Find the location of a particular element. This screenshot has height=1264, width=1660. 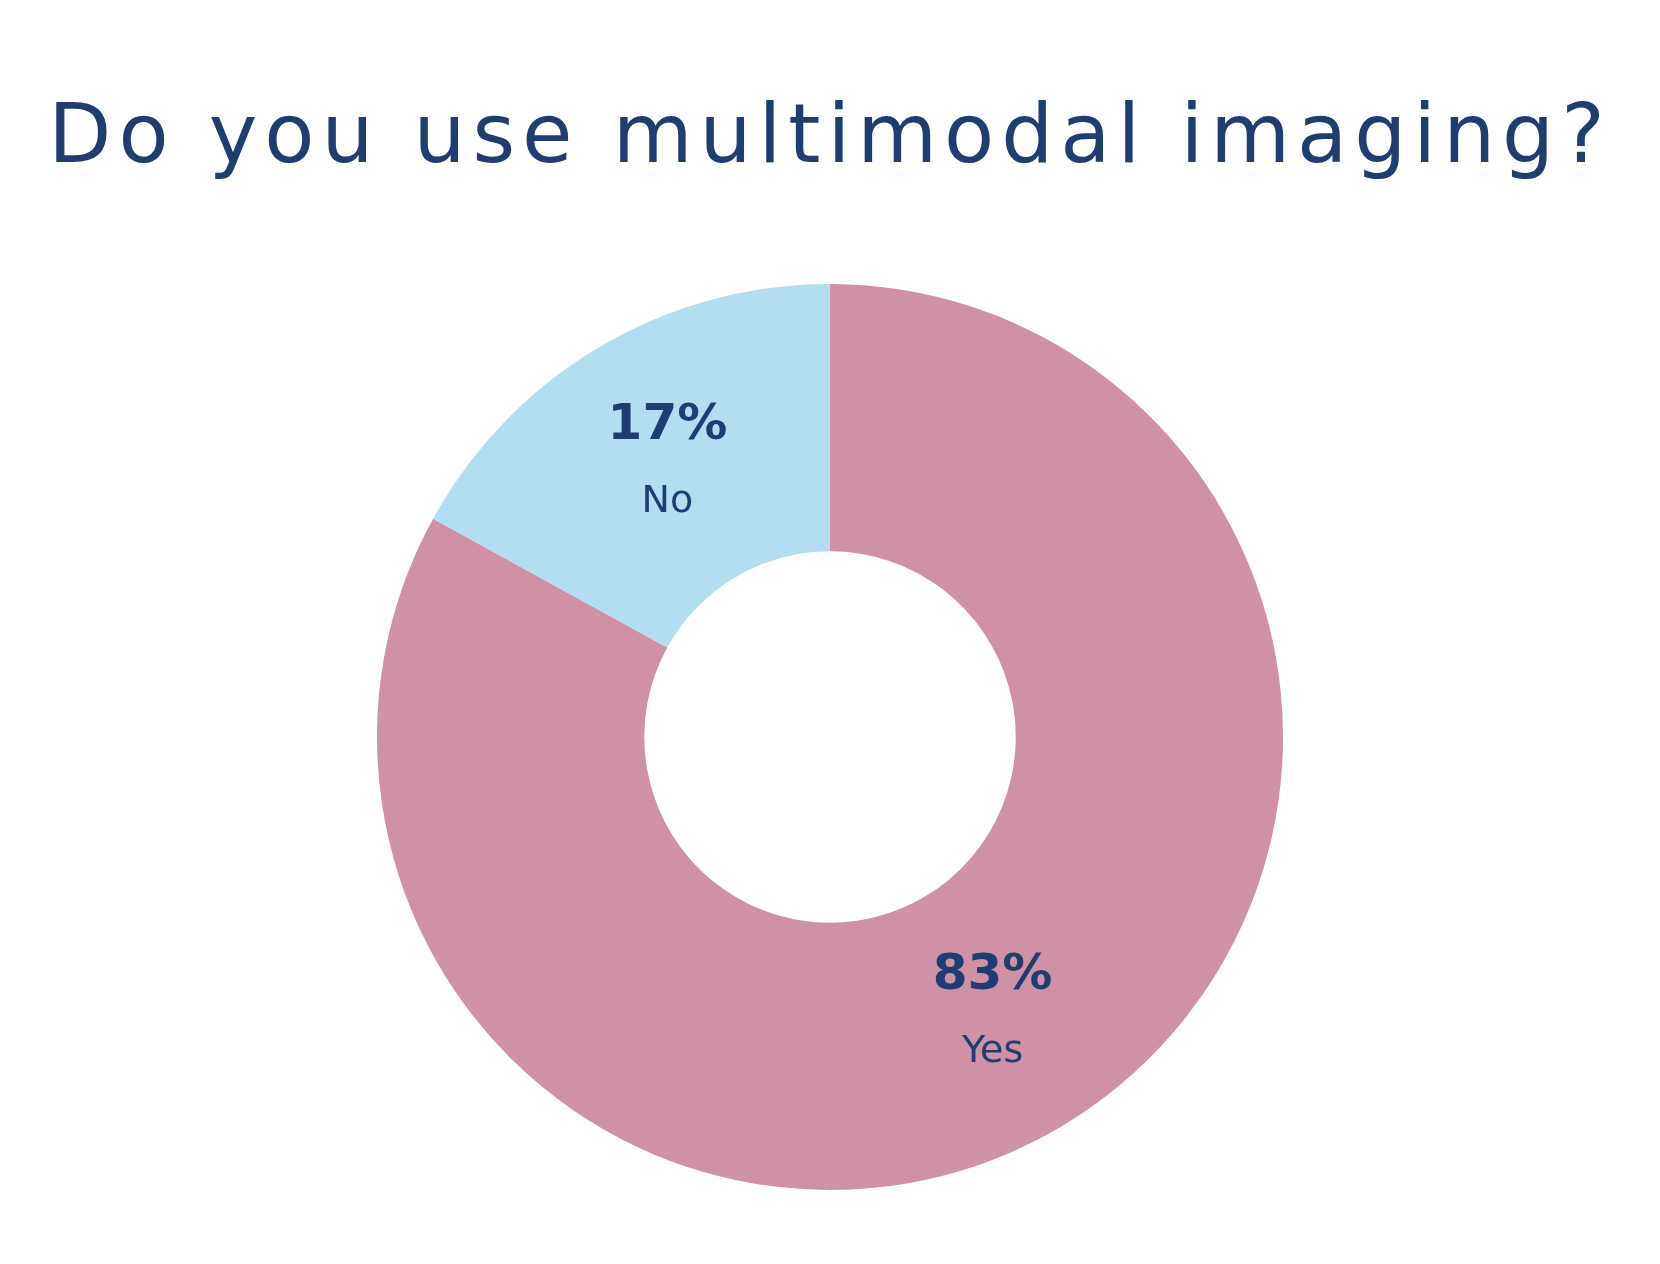

slice-label: No is located at coordinates (667, 498).